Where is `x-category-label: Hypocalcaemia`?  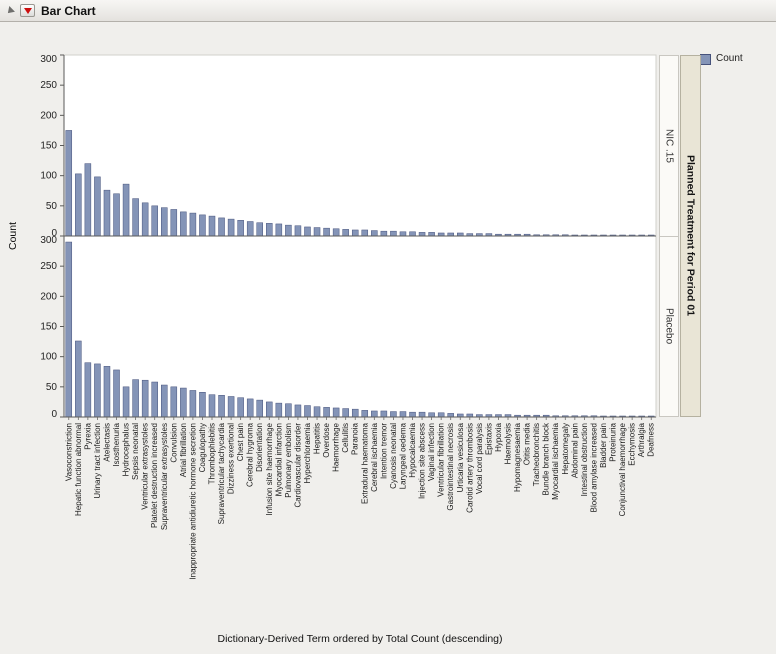 x-category-label: Hypocalcaemia is located at coordinates (412, 449).